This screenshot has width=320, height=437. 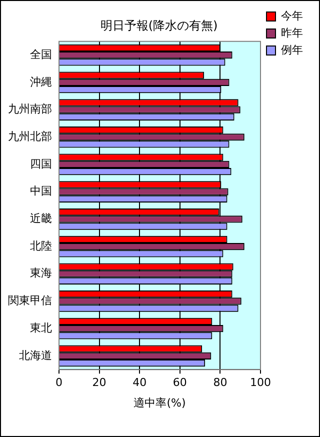 I want to click on x-tick-label: 80, so click(x=220, y=383).